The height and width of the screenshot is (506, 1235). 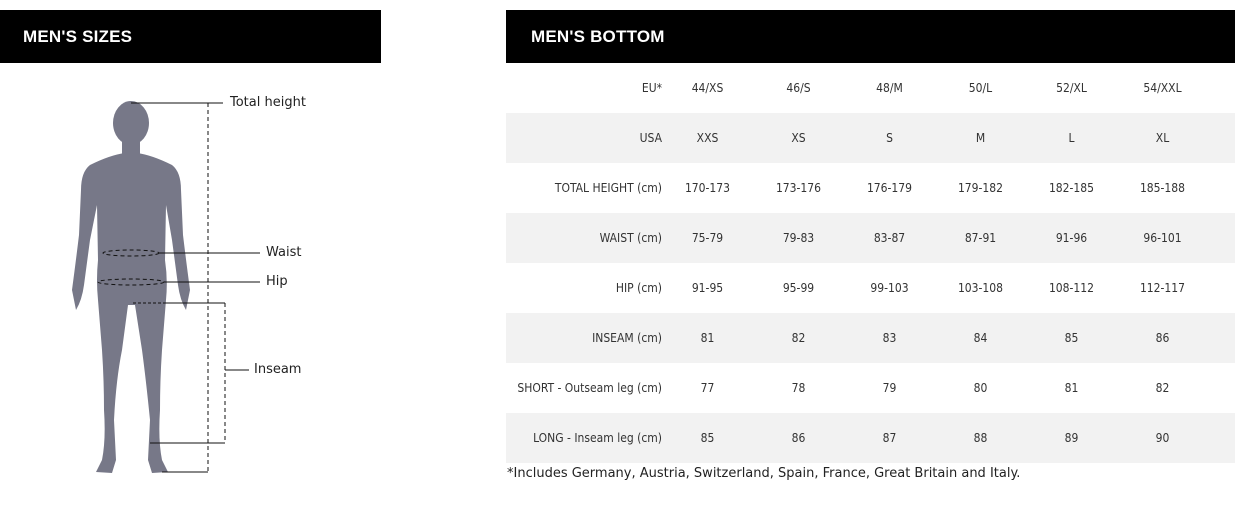 What do you see at coordinates (707, 88) in the screenshot?
I see `table-cell: 44/XS` at bounding box center [707, 88].